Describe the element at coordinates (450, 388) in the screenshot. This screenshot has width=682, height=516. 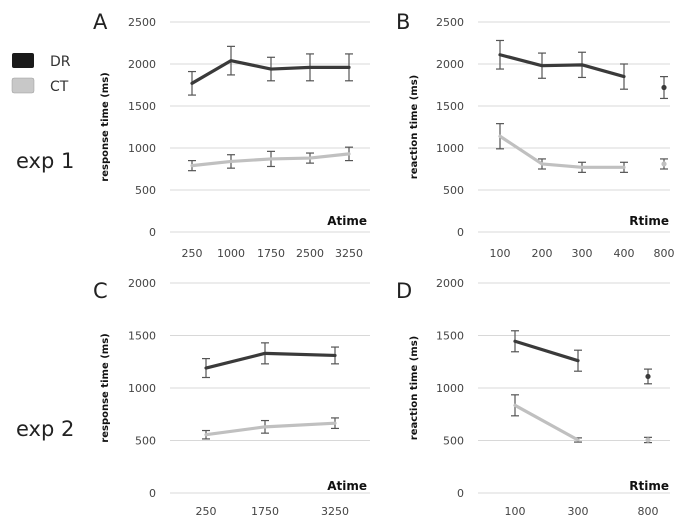
I see `panel-d-ytick-label: 1000` at that location.